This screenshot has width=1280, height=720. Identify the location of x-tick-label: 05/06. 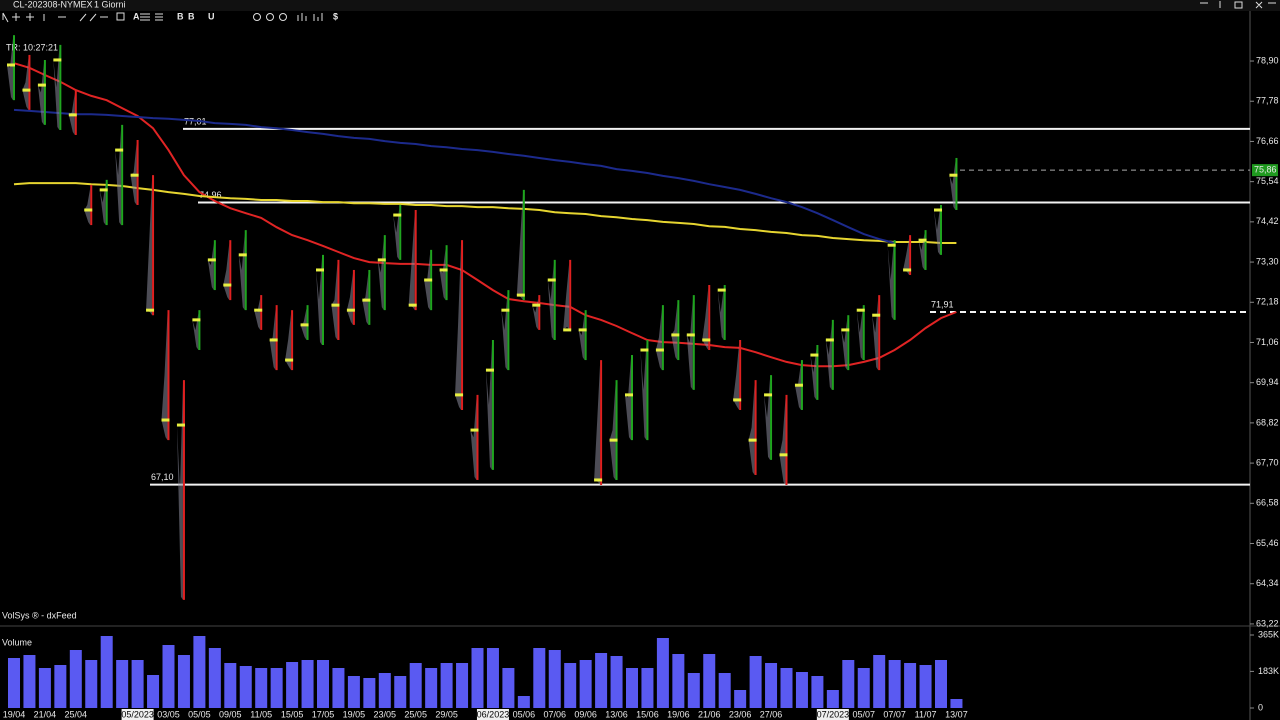
(524, 714).